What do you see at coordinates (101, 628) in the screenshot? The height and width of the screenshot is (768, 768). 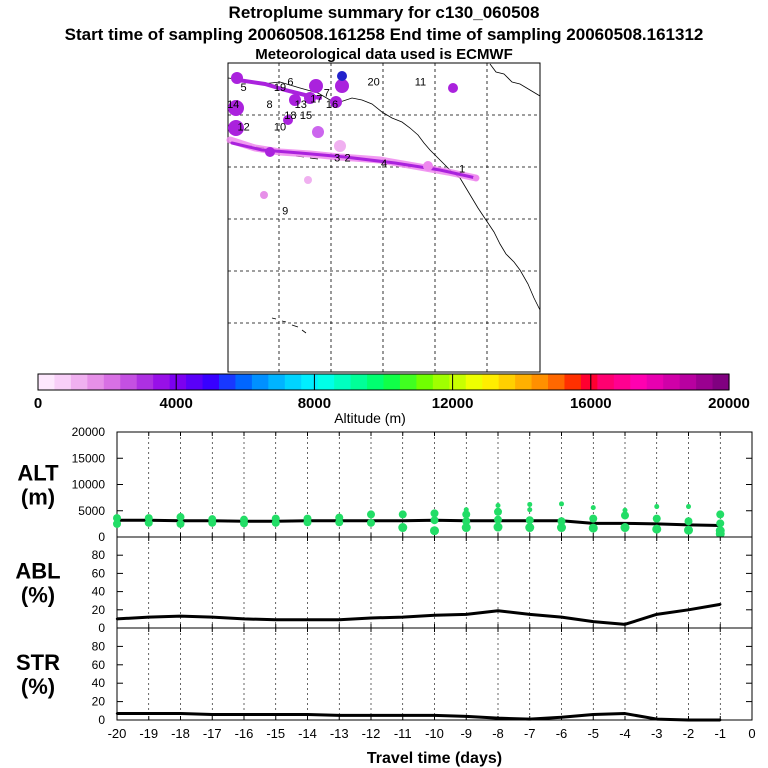 I see `y-tick-label: 0` at bounding box center [101, 628].